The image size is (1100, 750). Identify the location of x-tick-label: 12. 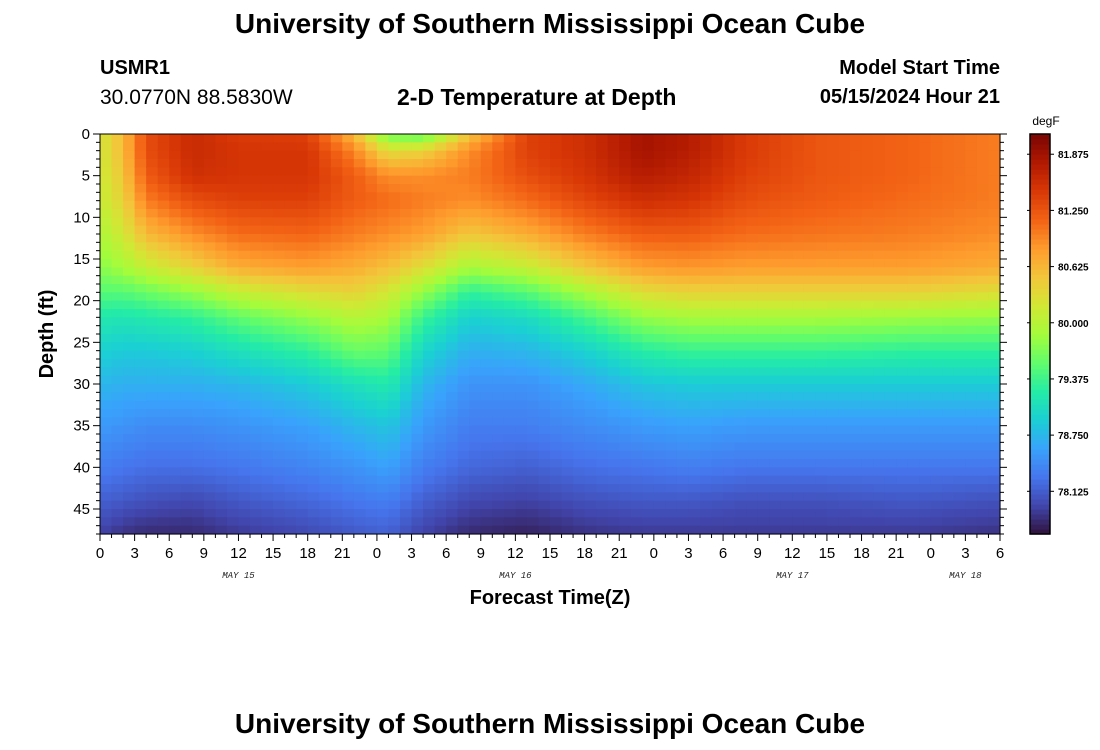
(792, 553).